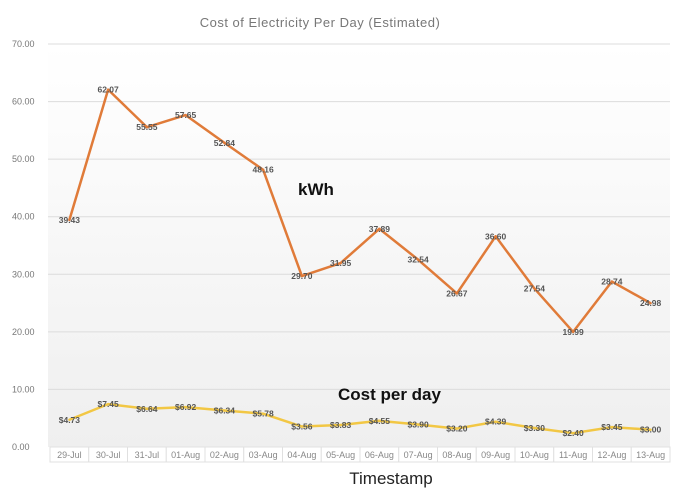  I want to click on y-tick-label: 50.00, so click(23, 159).